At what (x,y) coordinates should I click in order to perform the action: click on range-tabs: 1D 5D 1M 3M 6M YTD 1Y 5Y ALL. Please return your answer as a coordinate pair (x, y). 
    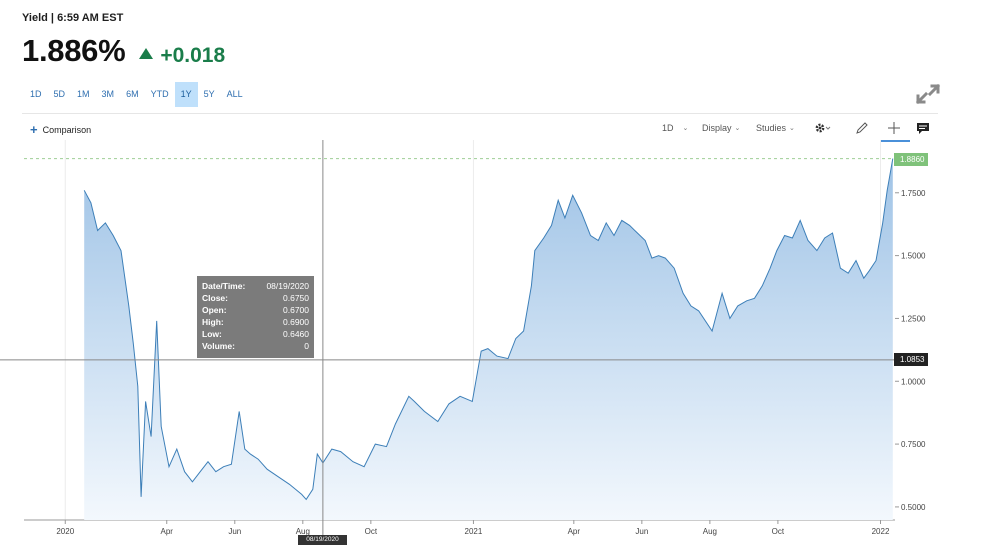
    Looking at the image, I should click on (136, 94).